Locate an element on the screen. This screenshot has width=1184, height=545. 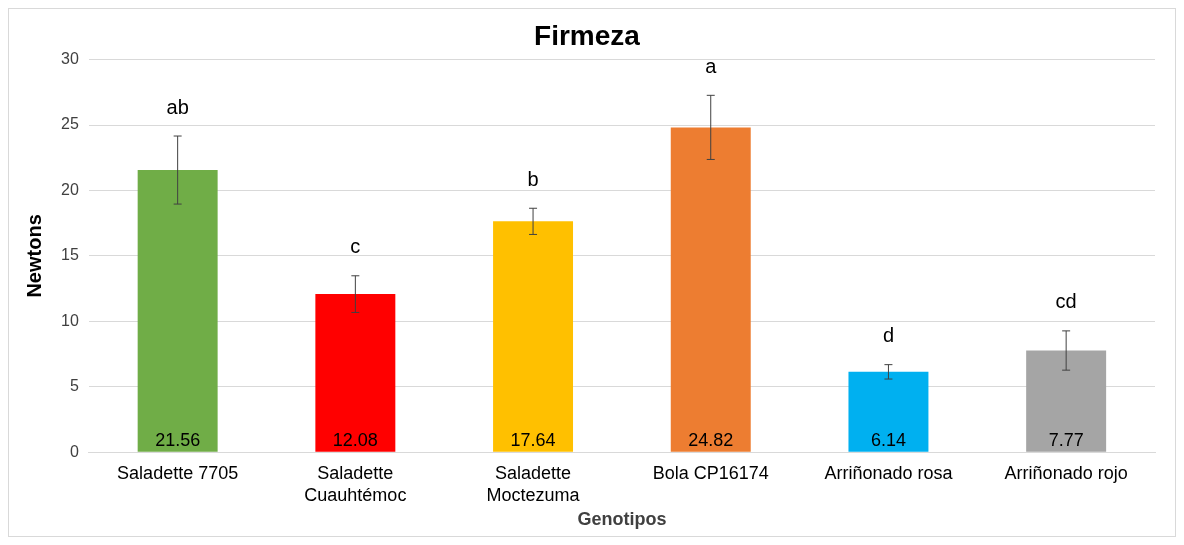
annotation: c is located at coordinates (355, 246).